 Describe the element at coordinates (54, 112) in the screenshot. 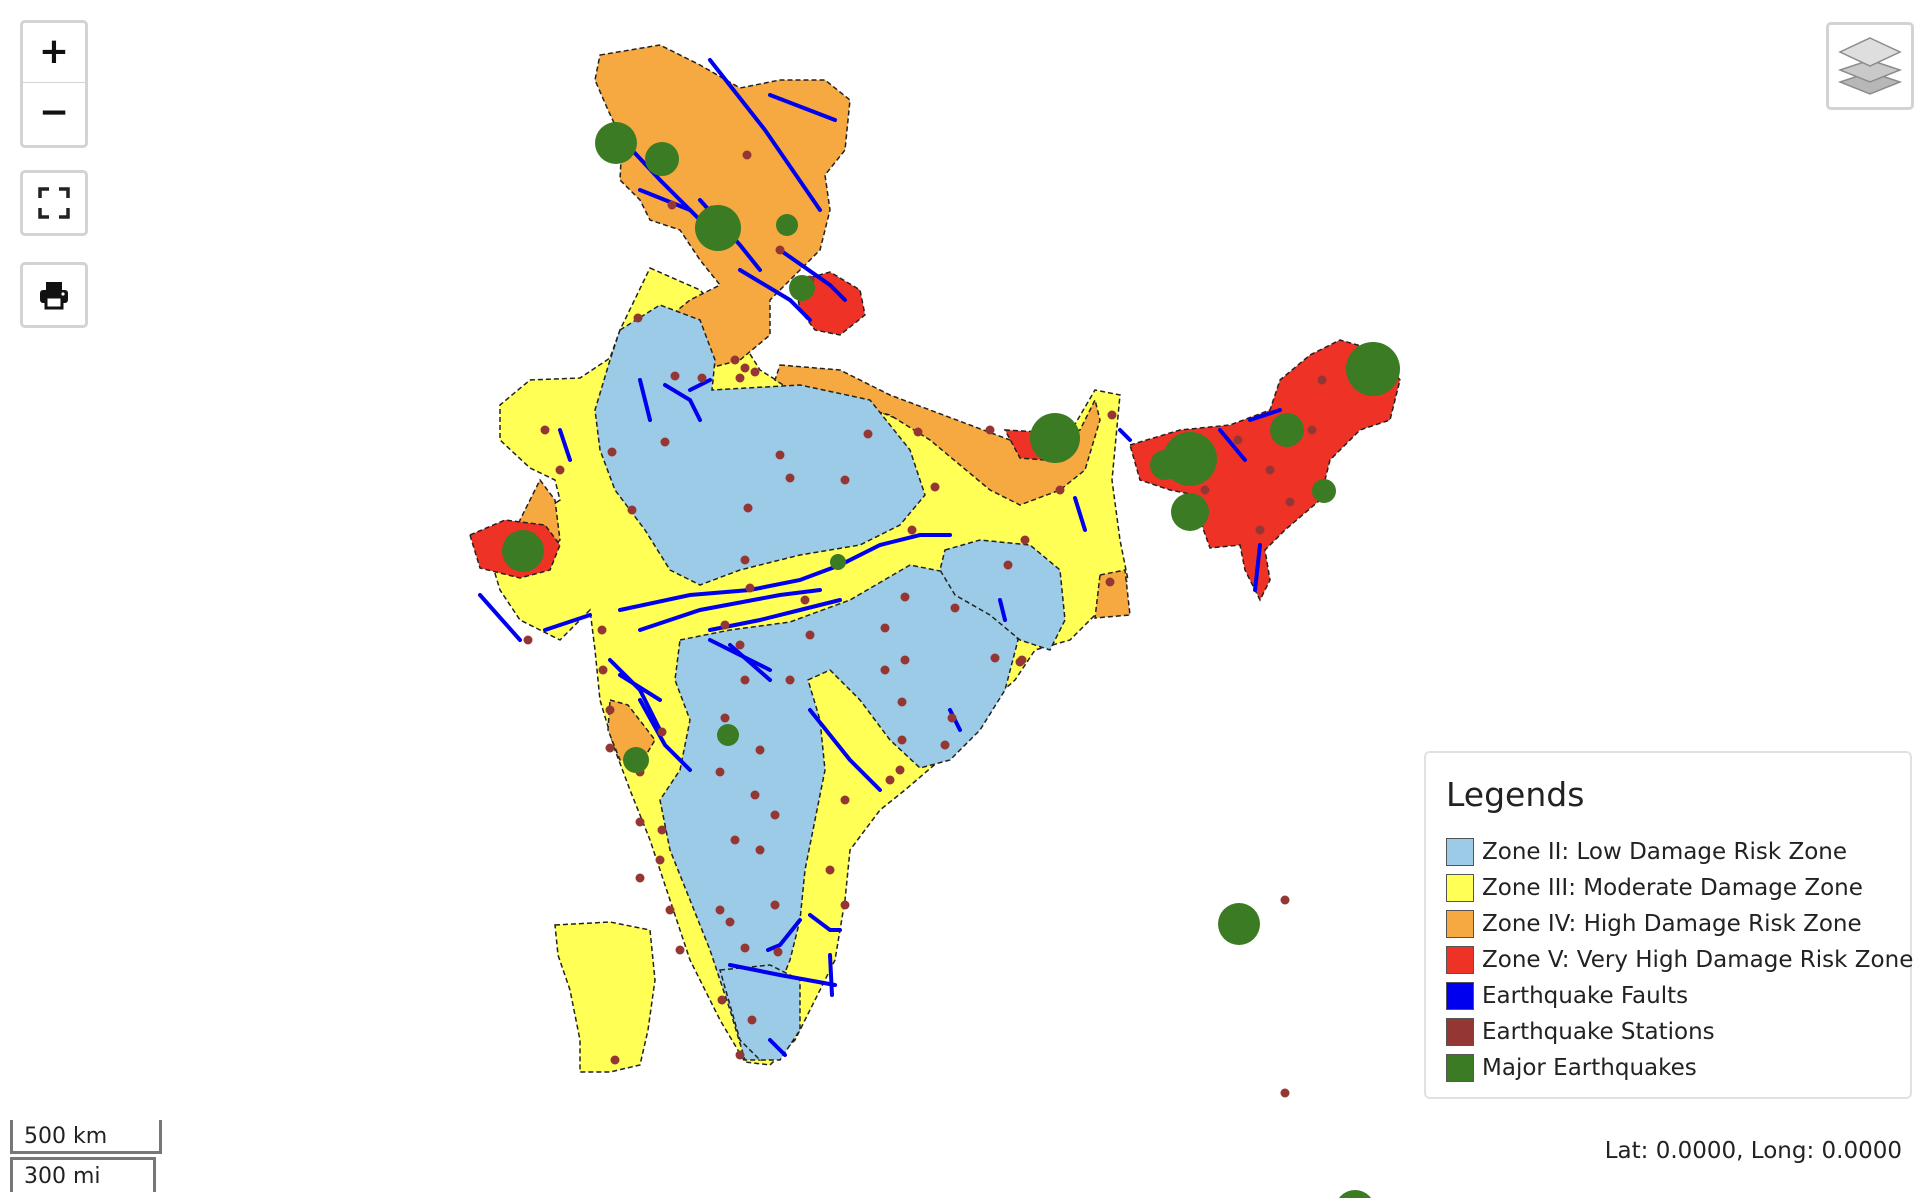

I see `zoom-out-button: −` at that location.